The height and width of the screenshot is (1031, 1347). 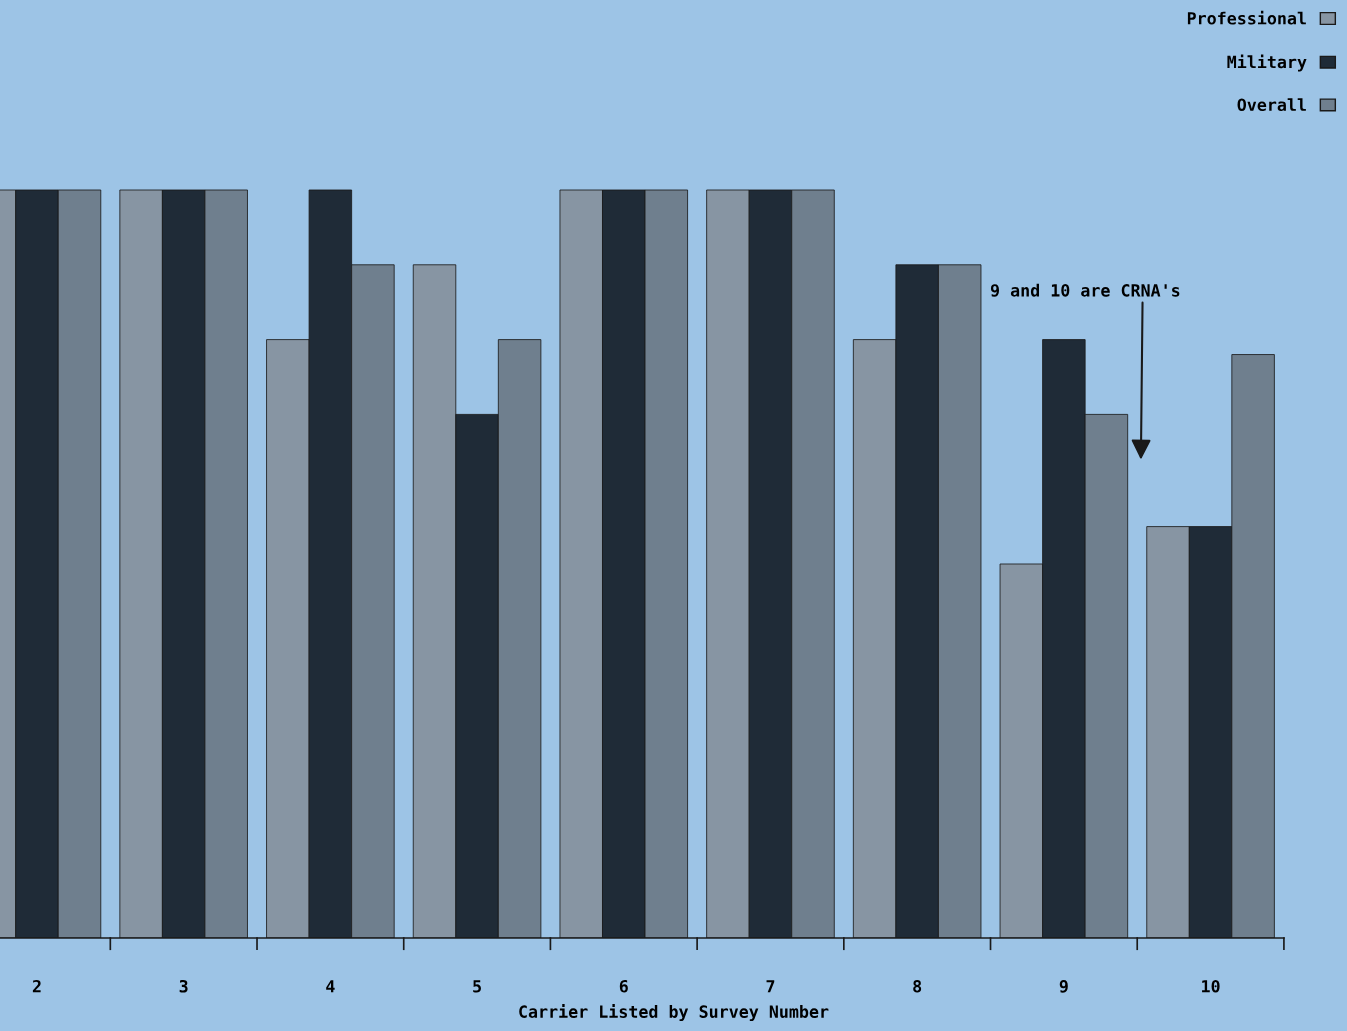 What do you see at coordinates (674, 1013) in the screenshot?
I see `x-axis-title: Carrier Listed by Survey Number` at bounding box center [674, 1013].